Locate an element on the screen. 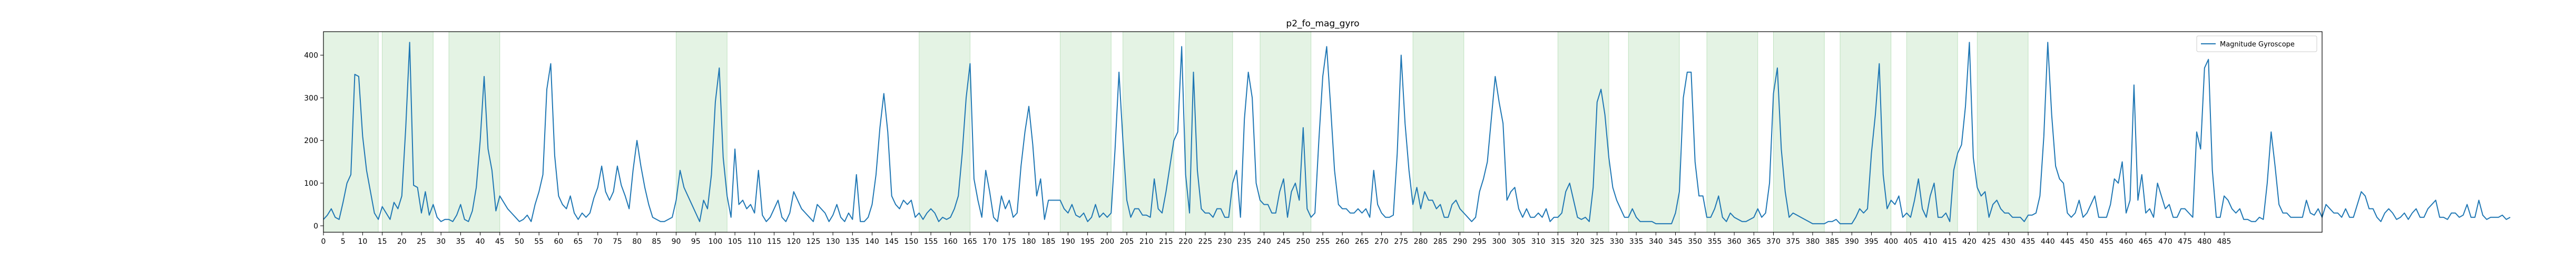 The image size is (2576, 266). x-tick-label: 480 is located at coordinates (2204, 242).